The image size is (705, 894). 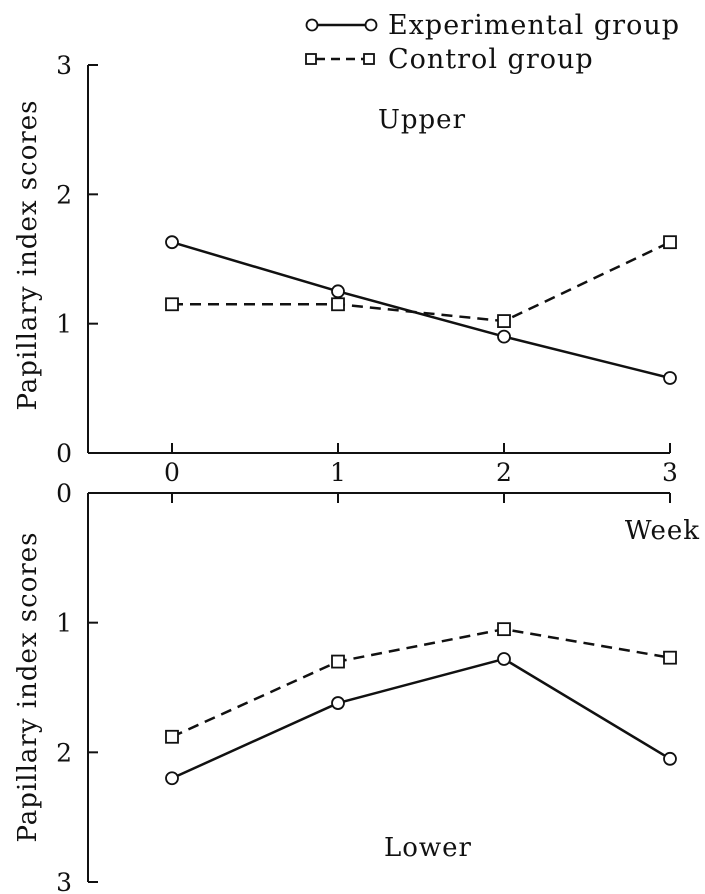 What do you see at coordinates (421, 282) in the screenshot?
I see `upper-control-line` at bounding box center [421, 282].